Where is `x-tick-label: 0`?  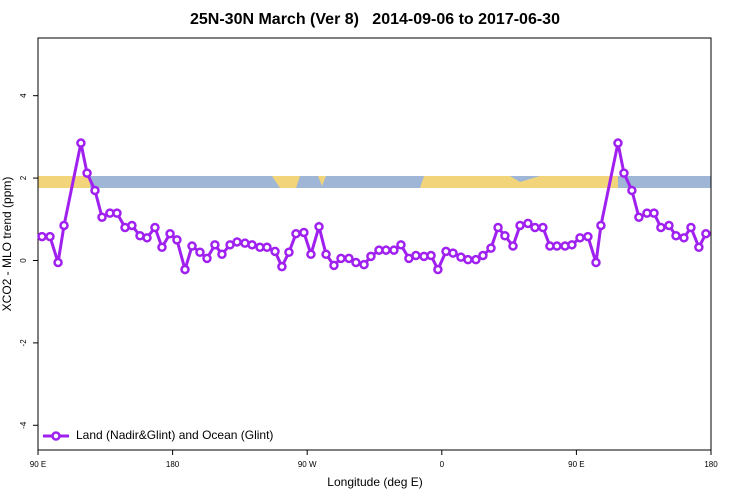 x-tick-label: 0 is located at coordinates (442, 464).